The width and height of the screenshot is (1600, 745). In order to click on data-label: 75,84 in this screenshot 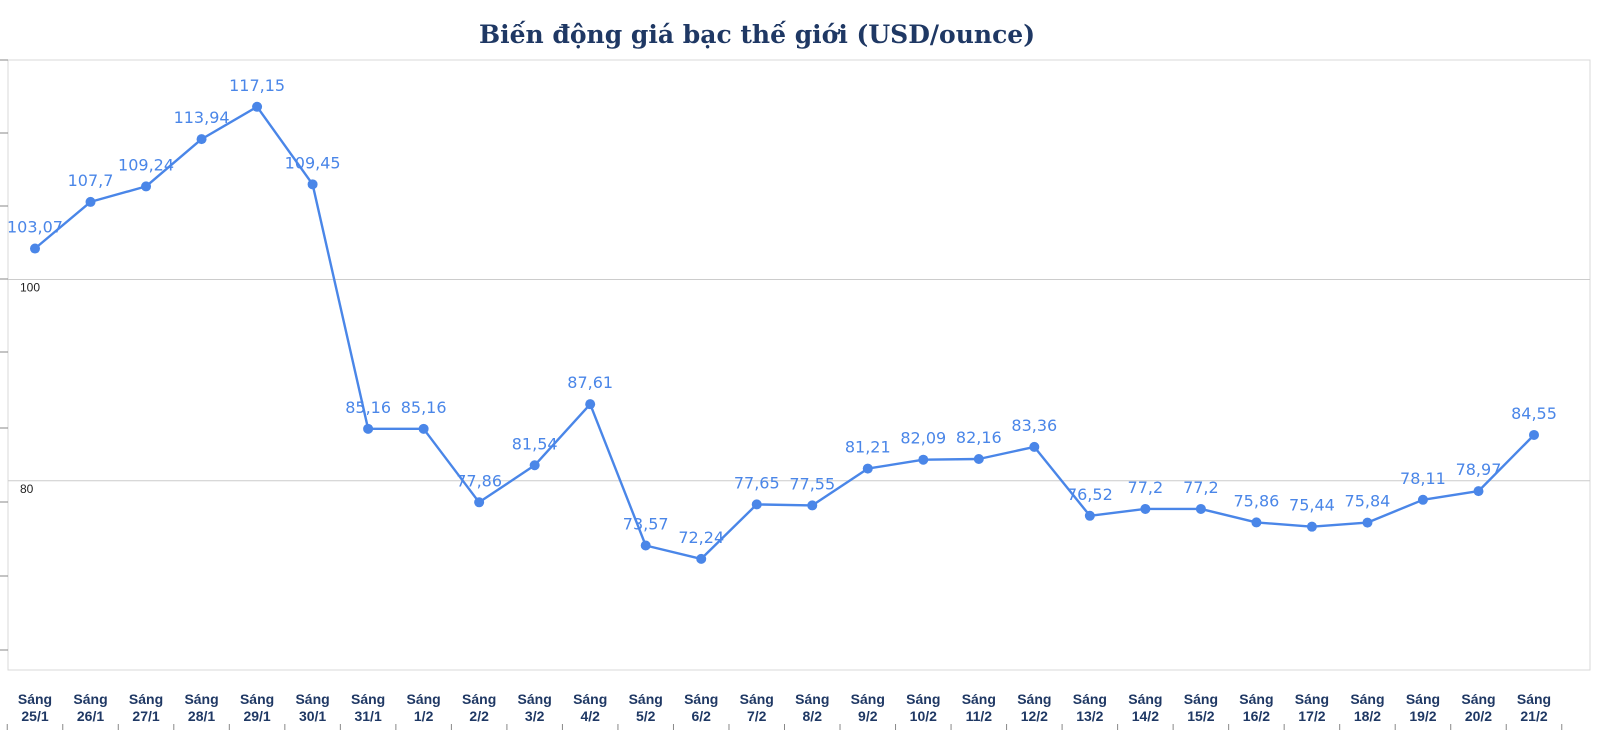, I will do `click(1368, 501)`.